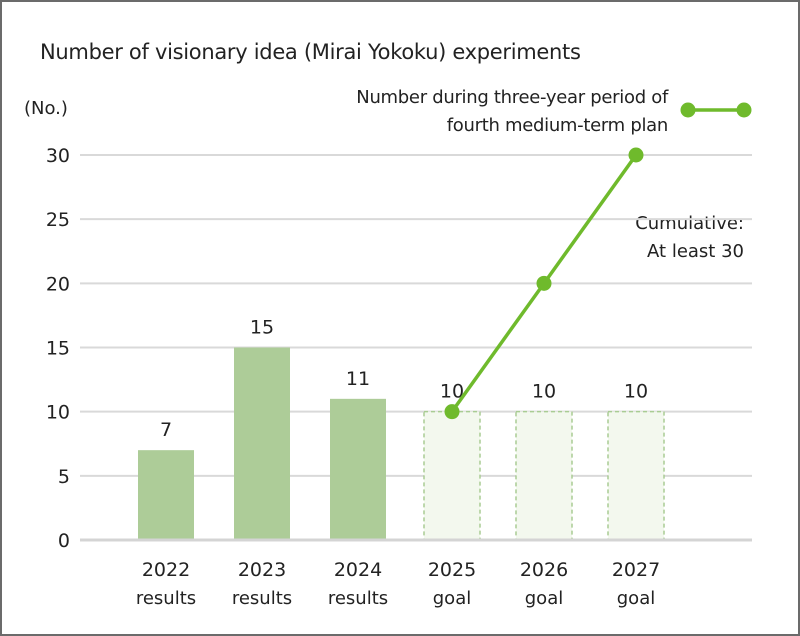  I want to click on x-tick-label: 2024, so click(358, 570).